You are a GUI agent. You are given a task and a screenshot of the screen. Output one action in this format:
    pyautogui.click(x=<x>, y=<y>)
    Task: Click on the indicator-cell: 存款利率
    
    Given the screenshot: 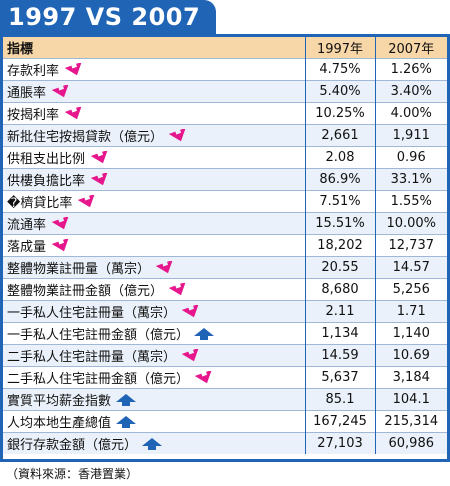 What is the action you would take?
    pyautogui.click(x=154, y=69)
    